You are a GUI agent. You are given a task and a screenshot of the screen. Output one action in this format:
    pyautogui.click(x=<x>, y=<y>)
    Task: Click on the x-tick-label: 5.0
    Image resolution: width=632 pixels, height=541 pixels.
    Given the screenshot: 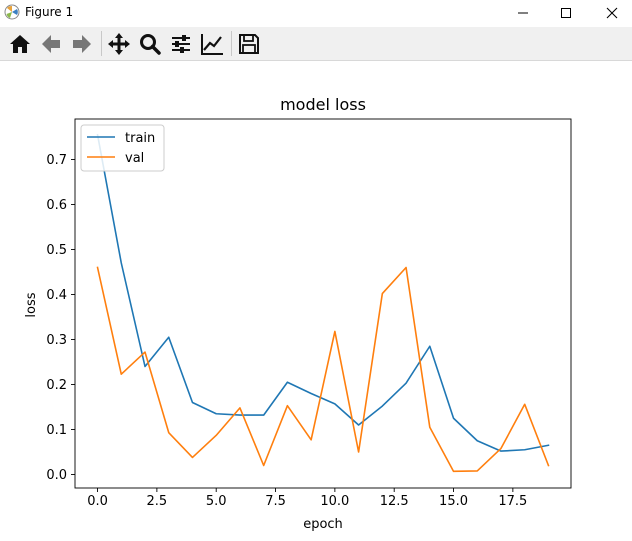 What is the action you would take?
    pyautogui.click(x=216, y=501)
    